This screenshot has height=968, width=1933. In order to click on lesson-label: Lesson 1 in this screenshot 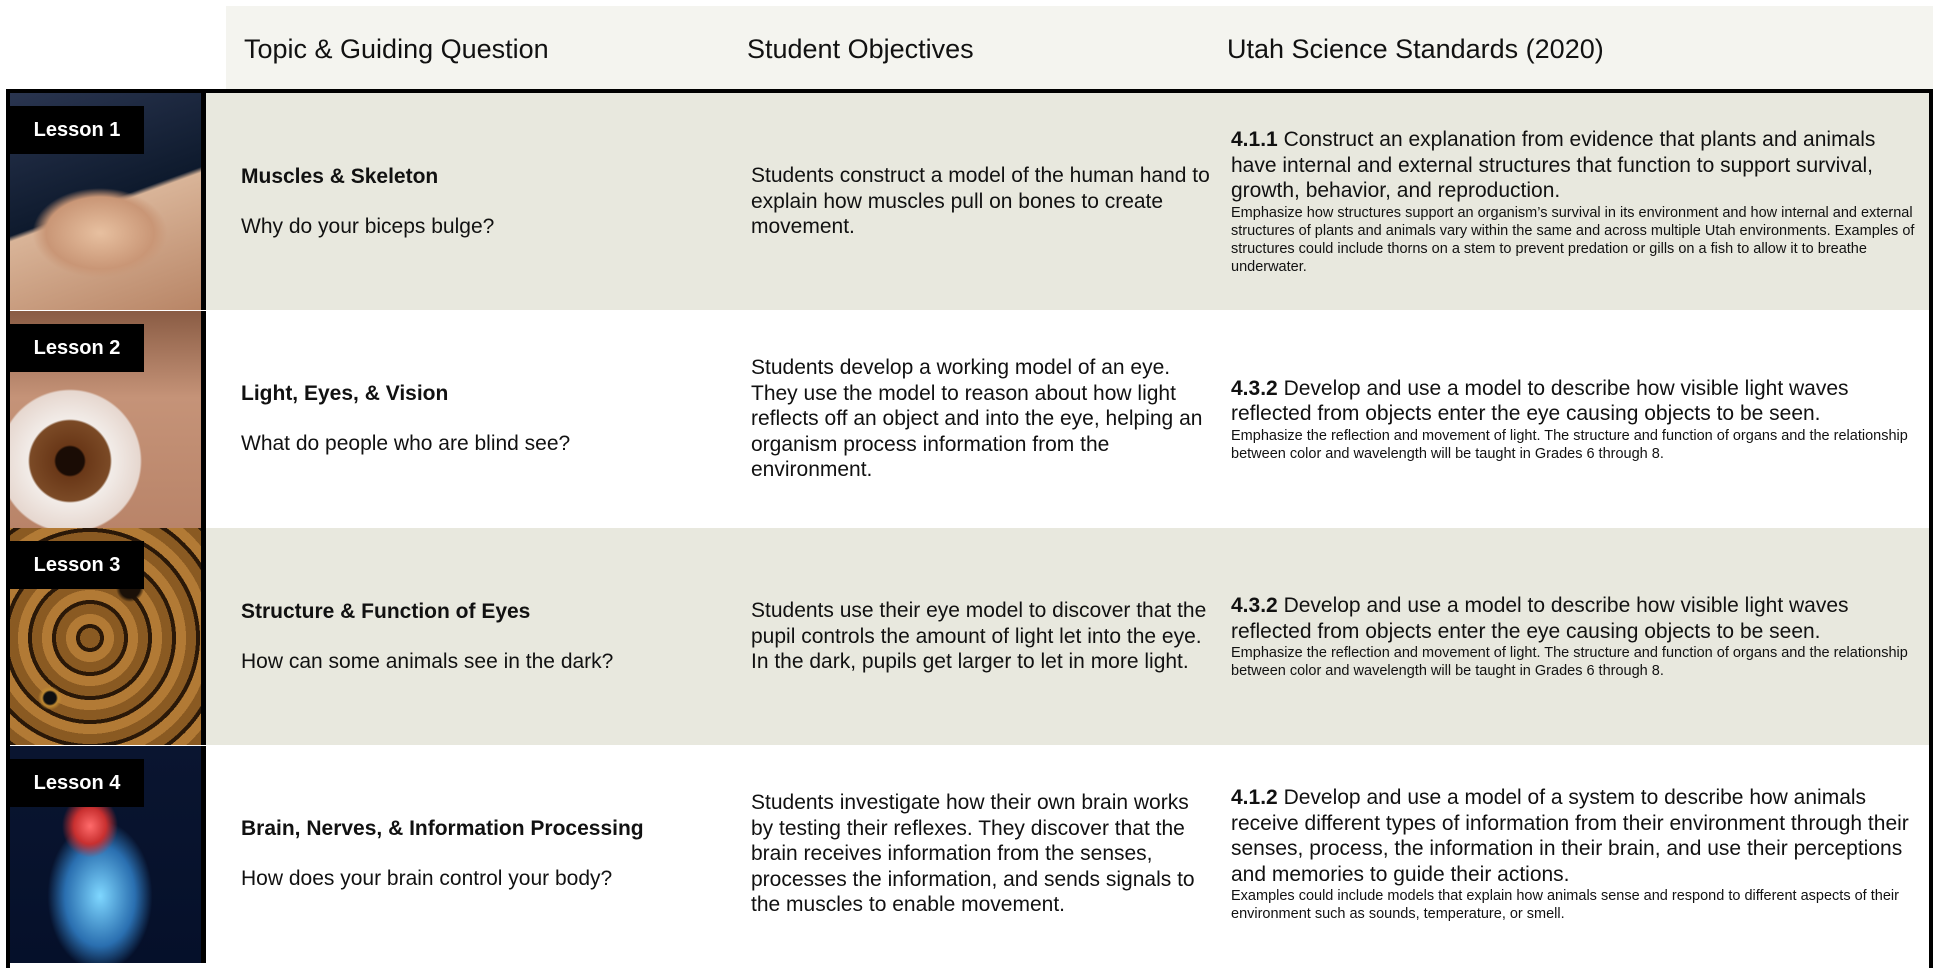, I will do `click(77, 130)`.